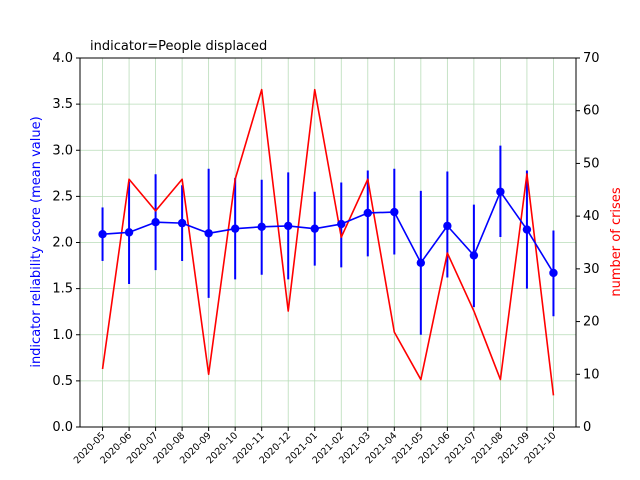 Image resolution: width=640 pixels, height=480 pixels. Describe the element at coordinates (591, 58) in the screenshot. I see `y-right-tick-label: 70` at that location.